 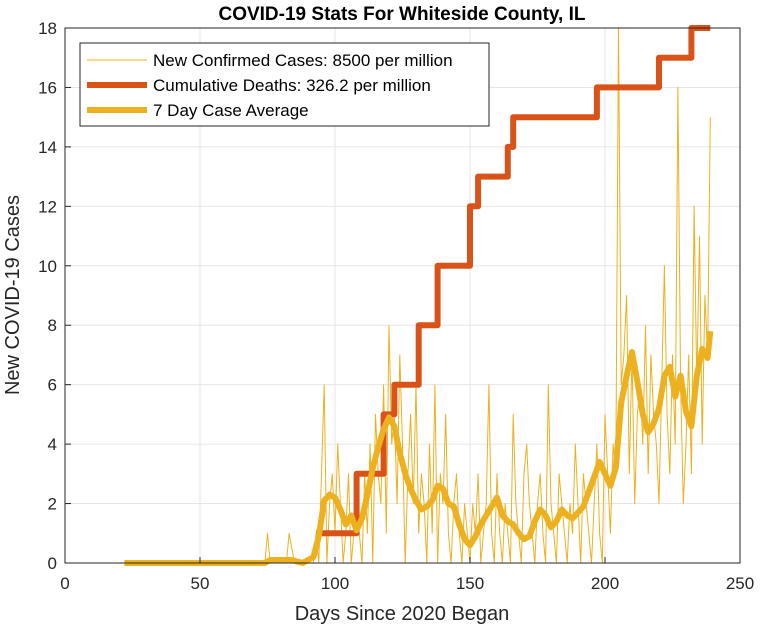 What do you see at coordinates (292, 85) in the screenshot?
I see `legend-label-cumulative-deaths: Cumulative Deaths: 326.2 per million` at bounding box center [292, 85].